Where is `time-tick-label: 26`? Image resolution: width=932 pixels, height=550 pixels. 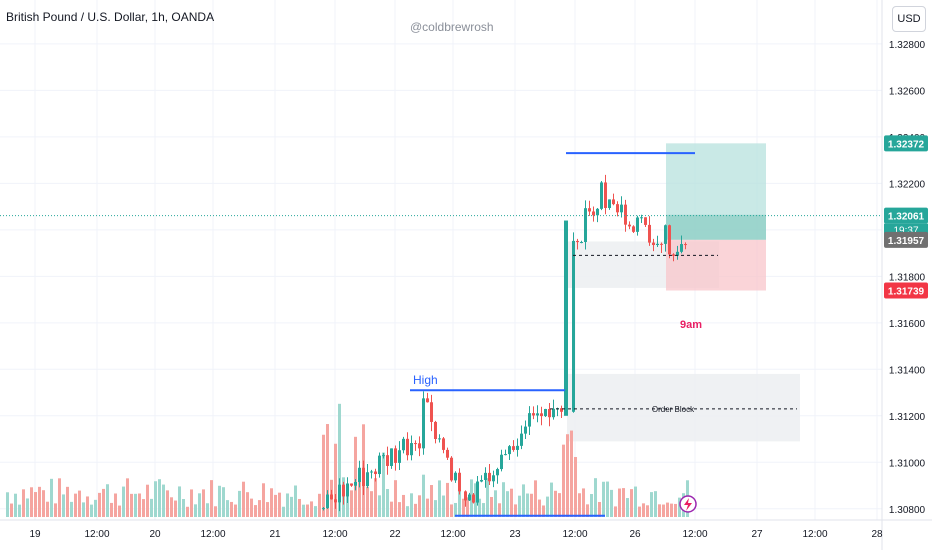
time-tick-label: 26 is located at coordinates (635, 534).